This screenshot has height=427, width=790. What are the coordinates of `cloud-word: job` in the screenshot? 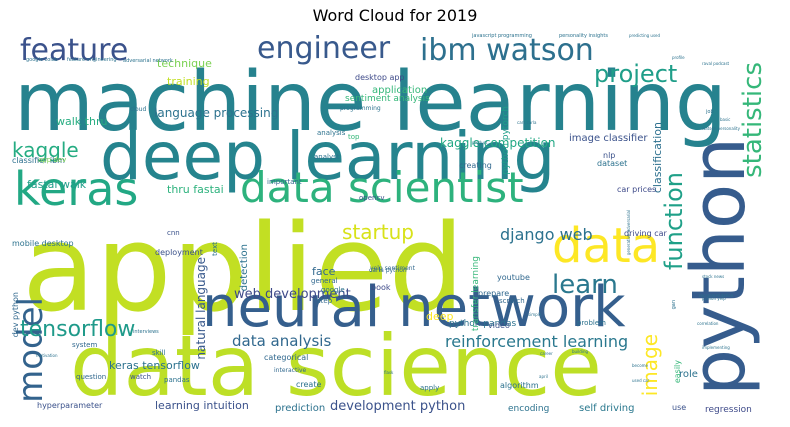 It's located at (710, 112).